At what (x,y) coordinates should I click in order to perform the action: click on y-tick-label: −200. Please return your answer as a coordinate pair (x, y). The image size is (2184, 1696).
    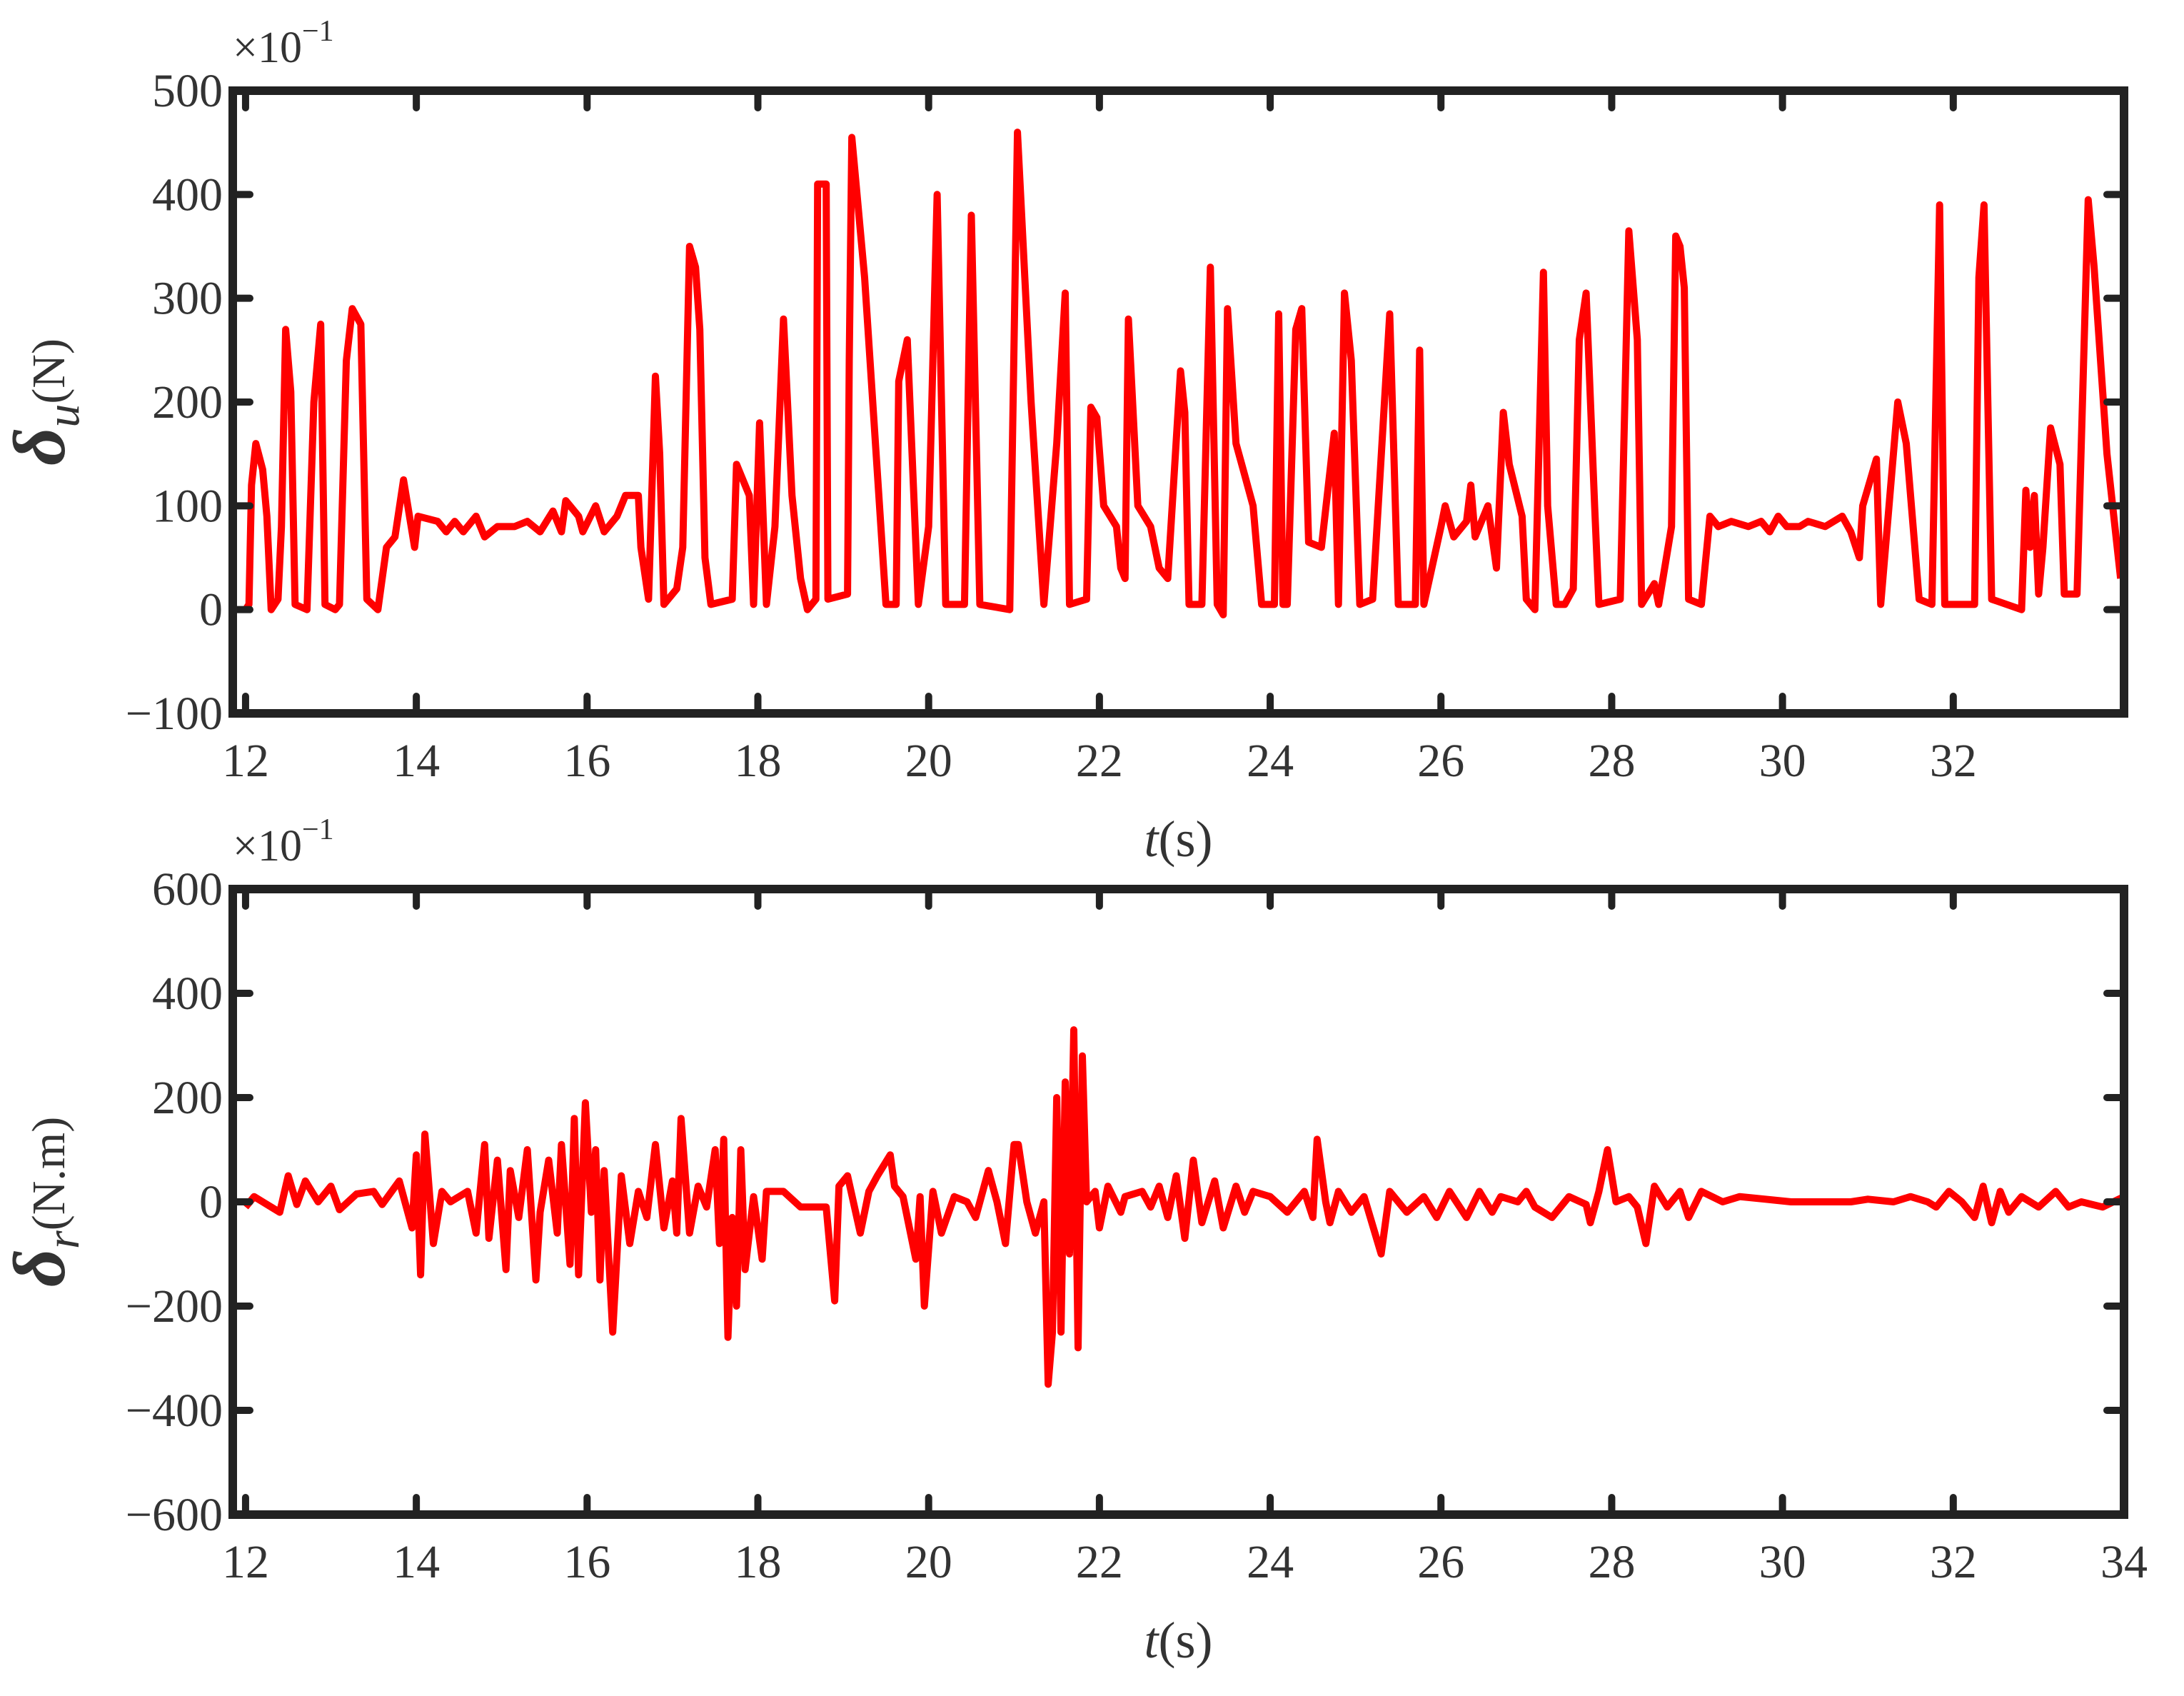
    Looking at the image, I should click on (174, 1306).